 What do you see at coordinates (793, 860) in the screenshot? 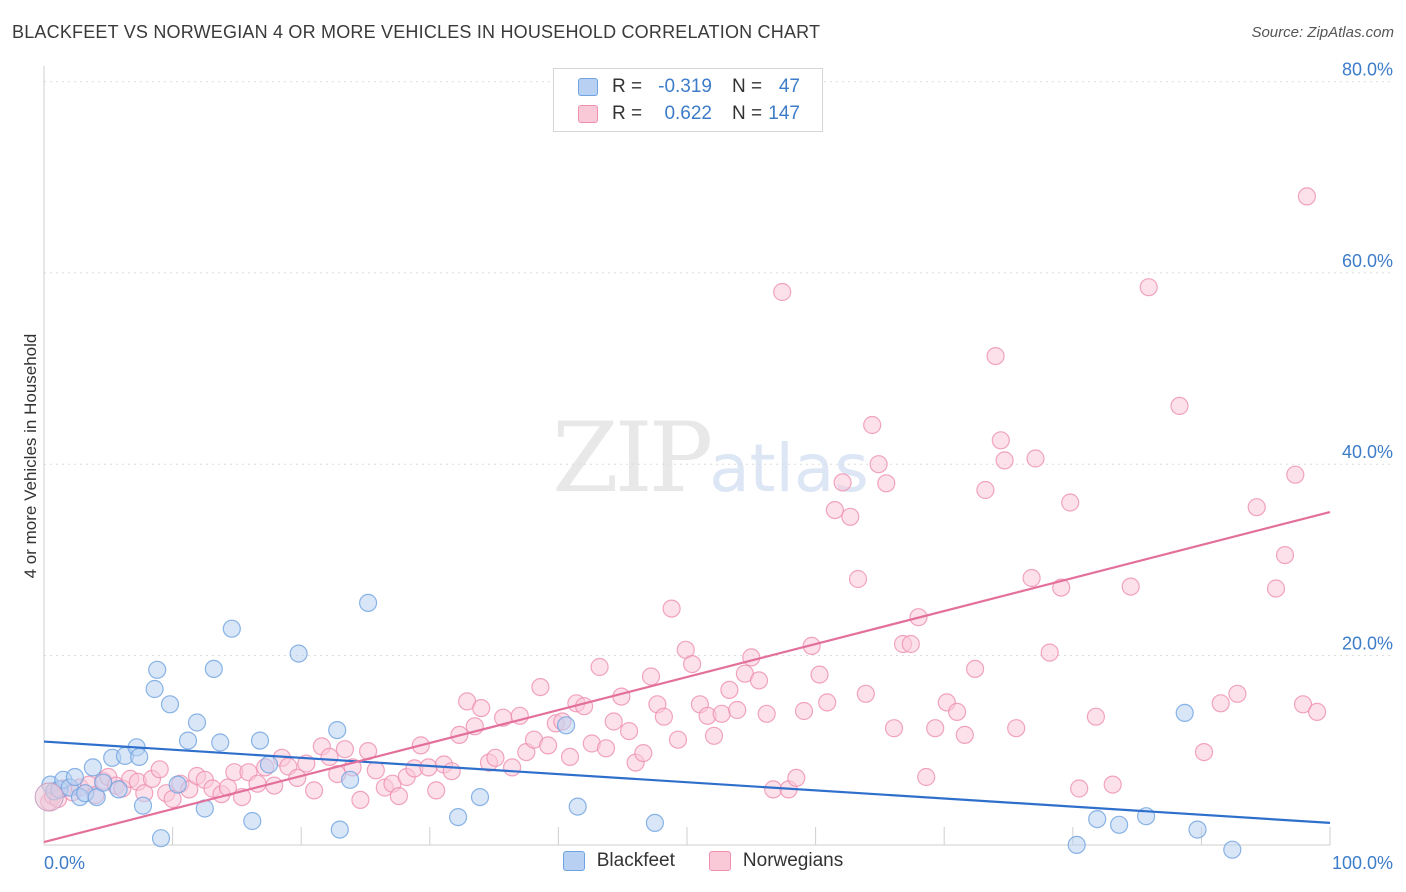
I see `legend-label-norwegians: Norwegians` at bounding box center [793, 860].